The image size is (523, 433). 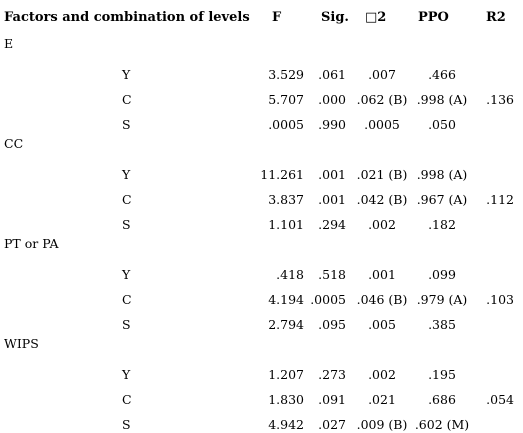 I want to click on sig-cell: .0005, so click(x=328, y=299).